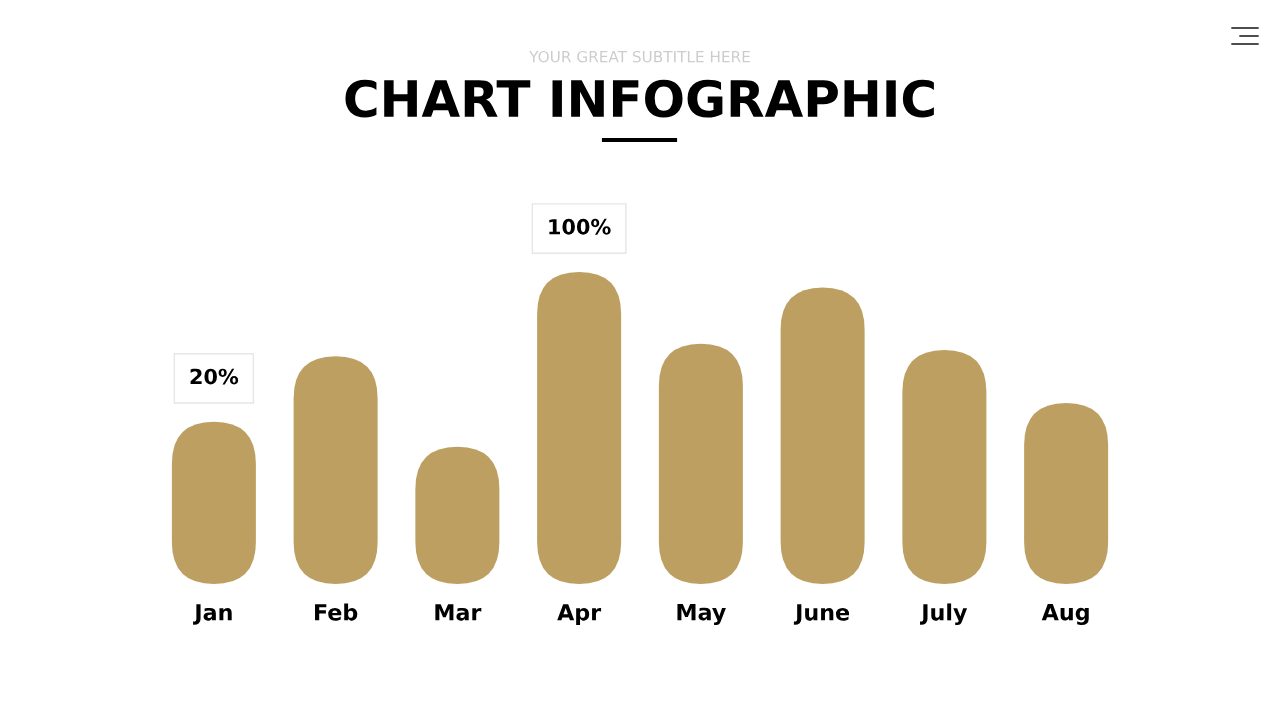  I want to click on x-tick-label: May, so click(701, 614).